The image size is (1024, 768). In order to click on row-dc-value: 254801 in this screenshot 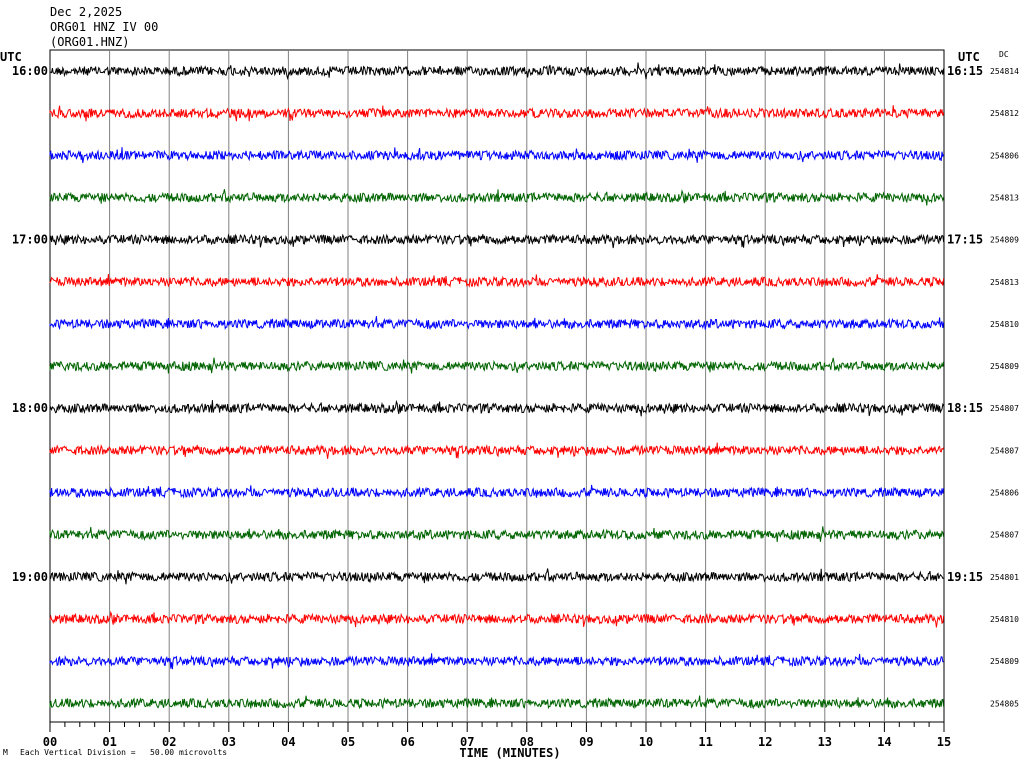, I will do `click(1004, 577)`.